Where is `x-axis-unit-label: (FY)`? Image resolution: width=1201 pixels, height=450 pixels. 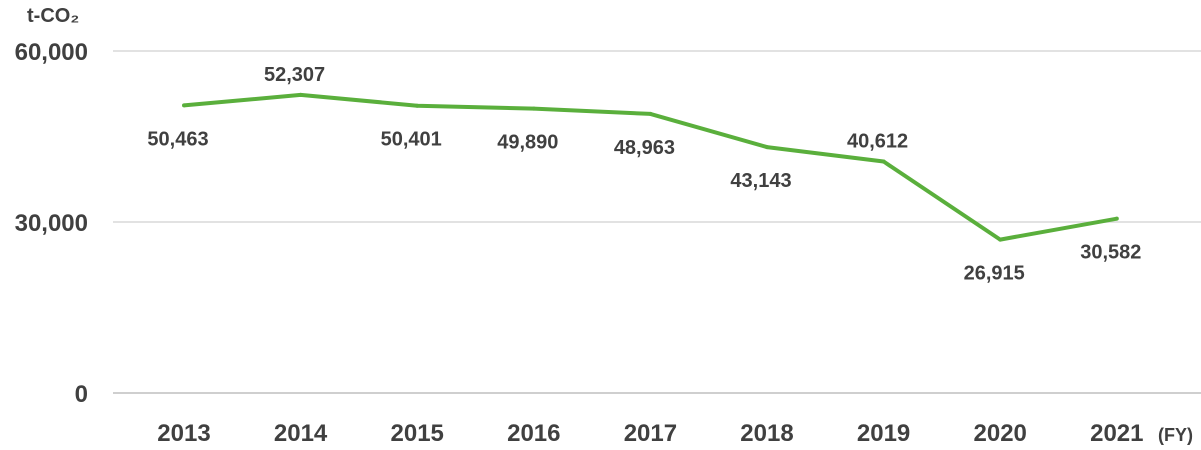
x-axis-unit-label: (FY) is located at coordinates (1175, 435).